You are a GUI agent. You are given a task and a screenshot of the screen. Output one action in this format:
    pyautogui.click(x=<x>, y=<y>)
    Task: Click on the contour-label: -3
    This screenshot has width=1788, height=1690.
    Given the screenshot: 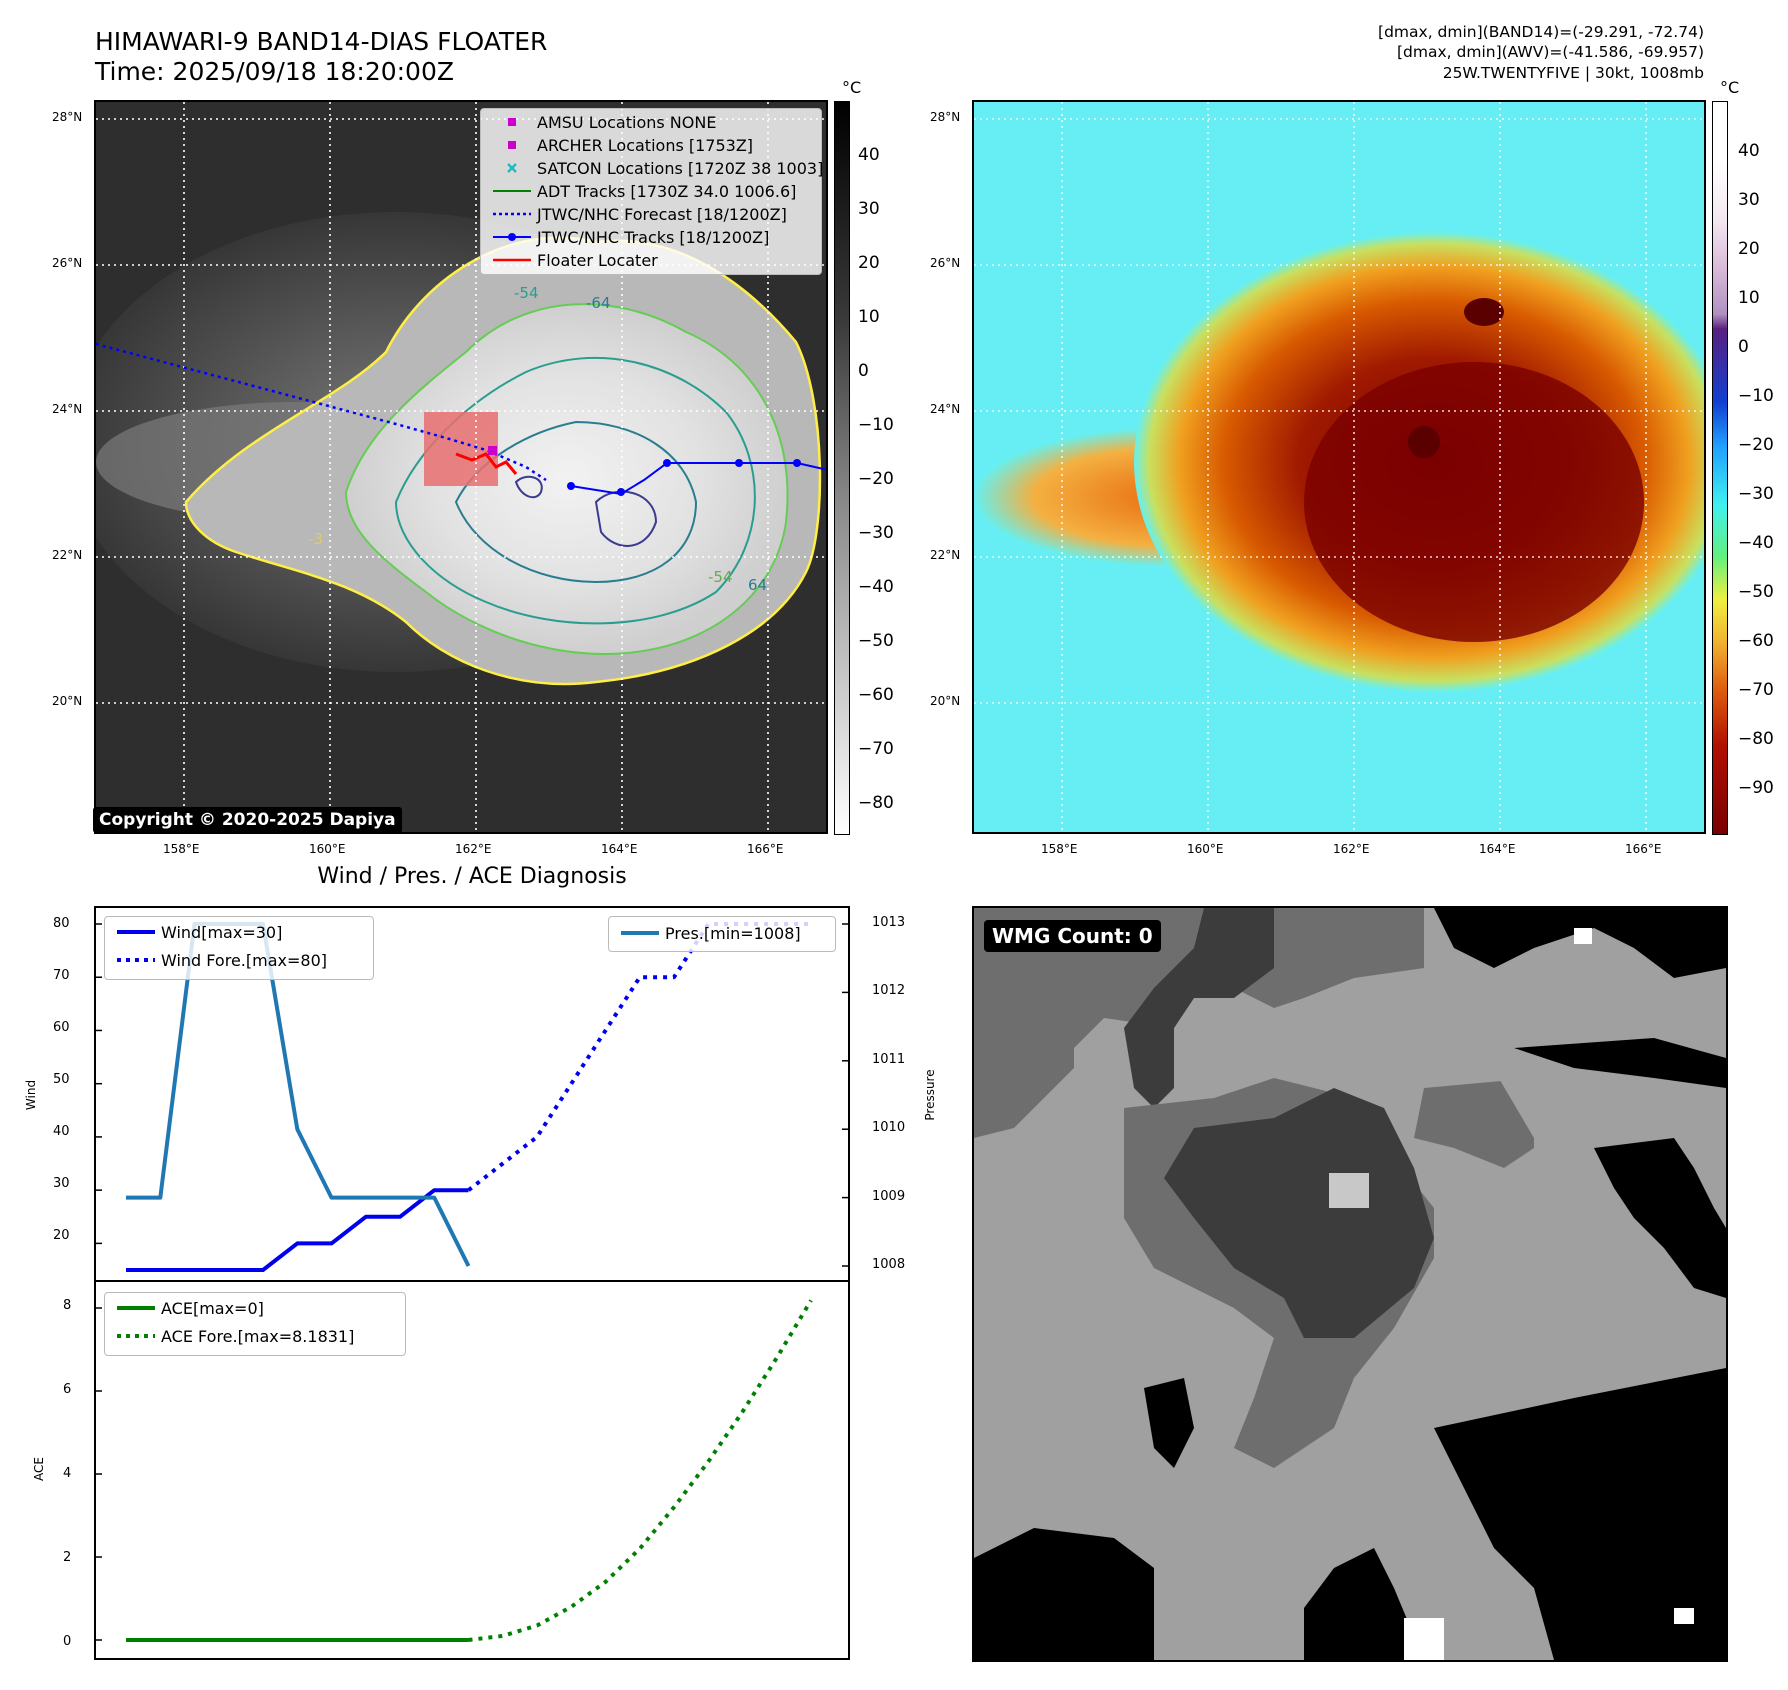 What is the action you would take?
    pyautogui.click(x=315, y=539)
    